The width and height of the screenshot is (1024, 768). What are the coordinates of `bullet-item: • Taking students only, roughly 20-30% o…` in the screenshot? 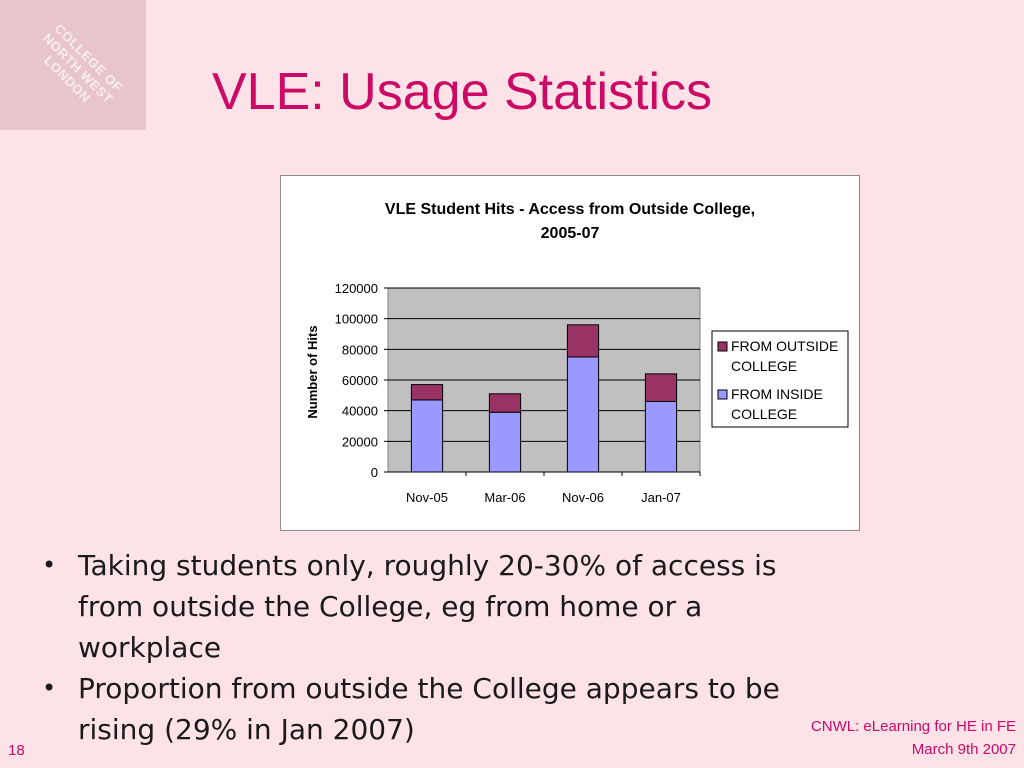 It's located at (435, 606).